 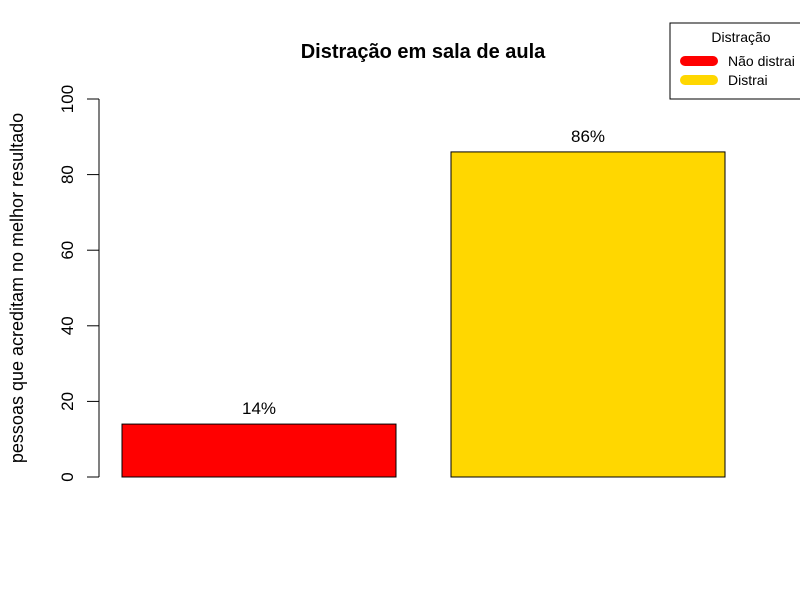 What do you see at coordinates (748, 80) in the screenshot?
I see `legend-entry-label: Distrai` at bounding box center [748, 80].